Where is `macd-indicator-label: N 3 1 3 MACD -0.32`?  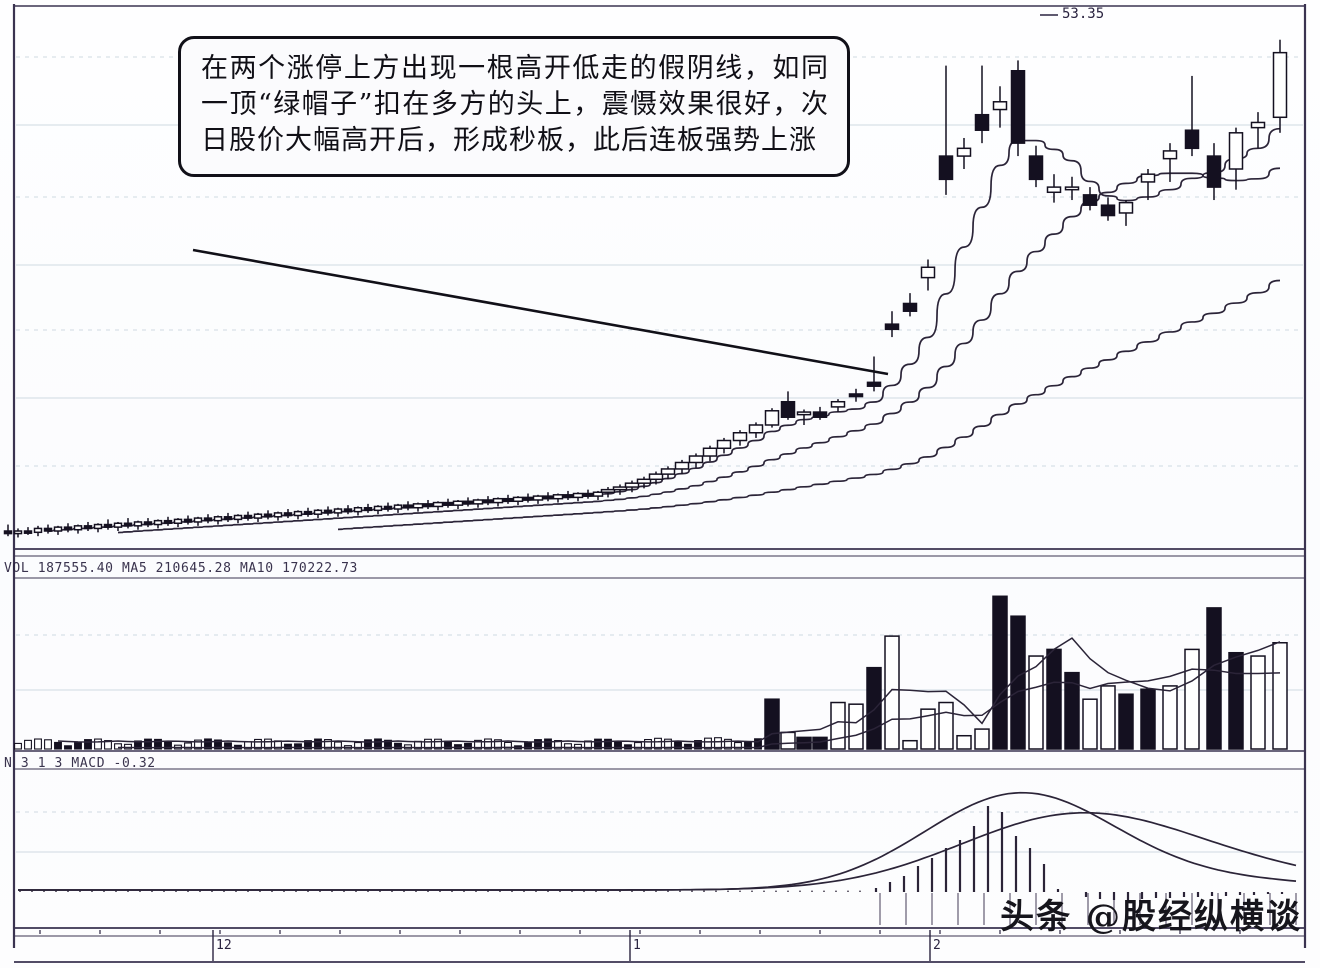
macd-indicator-label: N 3 1 3 MACD -0.32 is located at coordinates (80, 763).